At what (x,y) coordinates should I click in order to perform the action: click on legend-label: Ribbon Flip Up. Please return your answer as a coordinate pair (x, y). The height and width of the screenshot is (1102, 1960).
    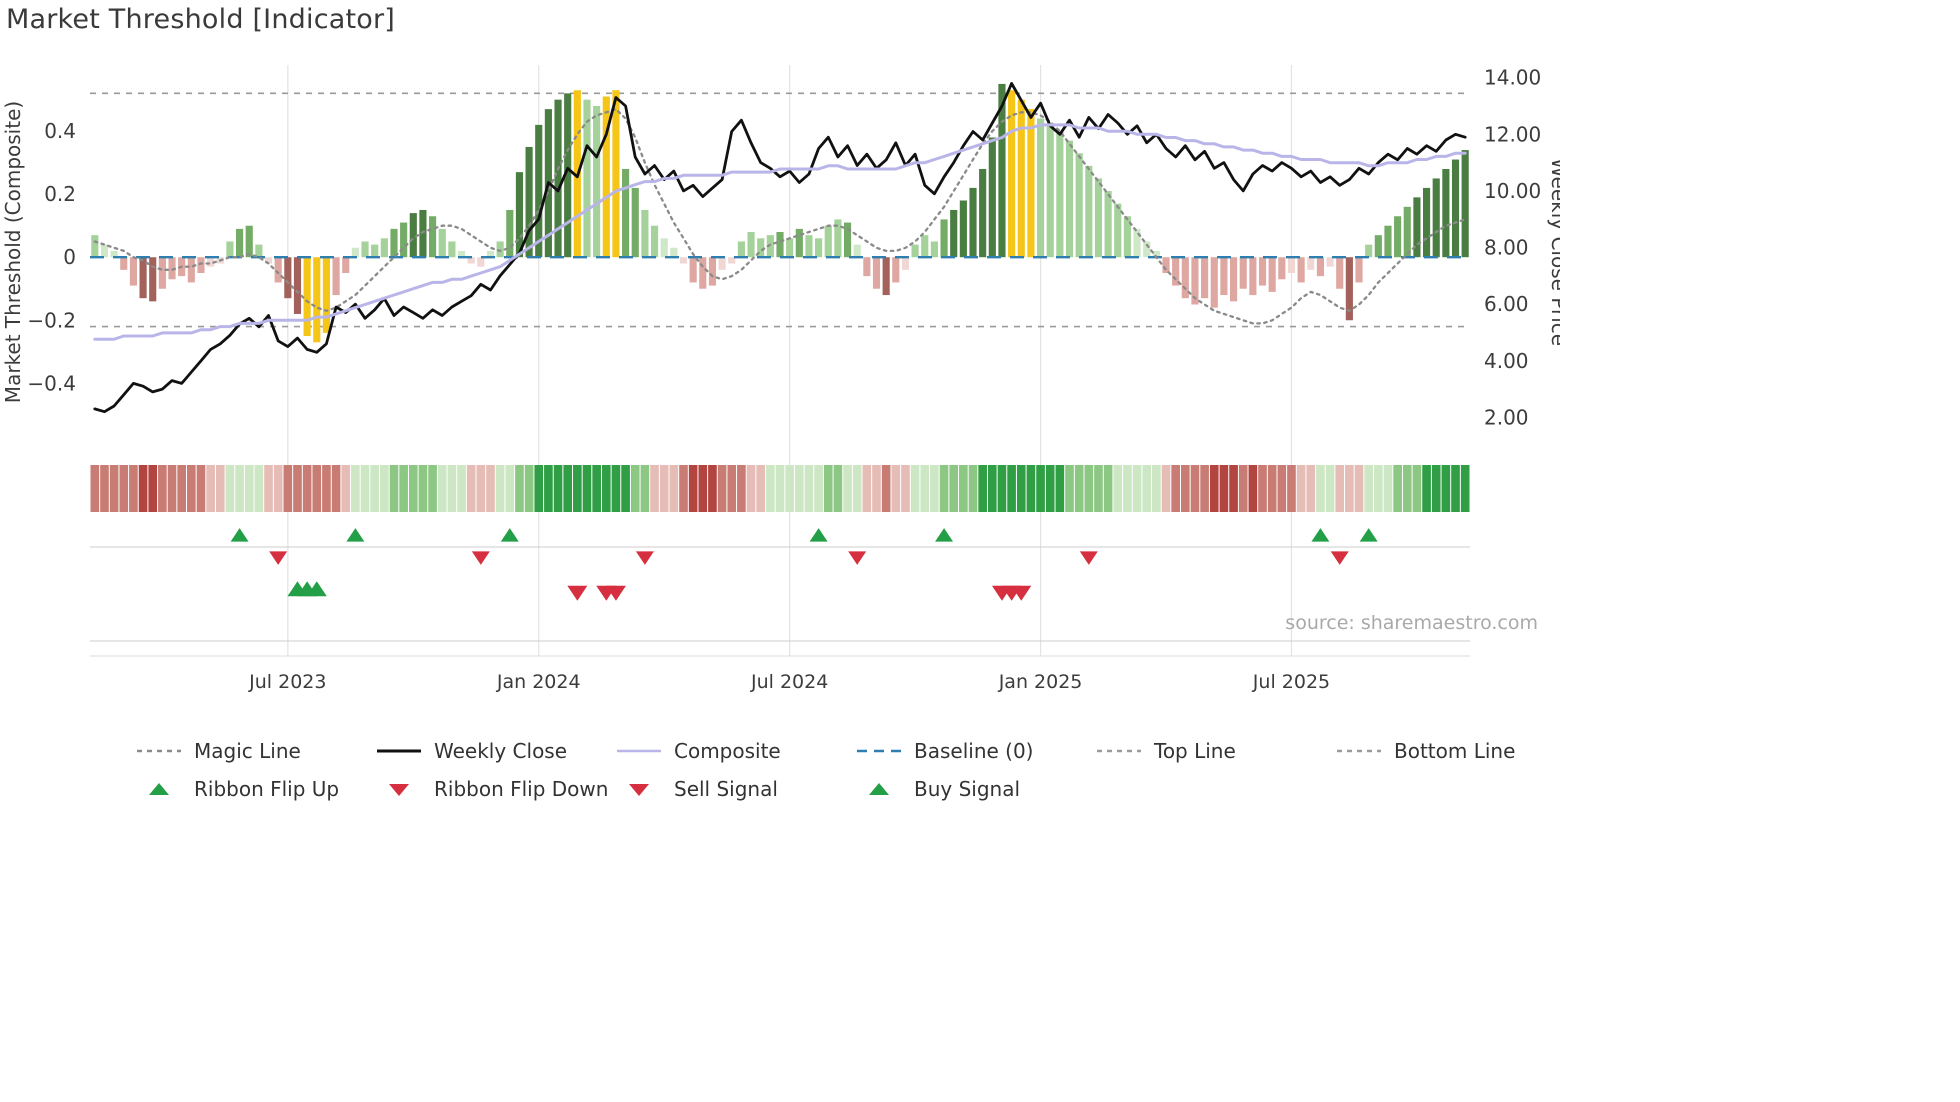
    Looking at the image, I should click on (267, 789).